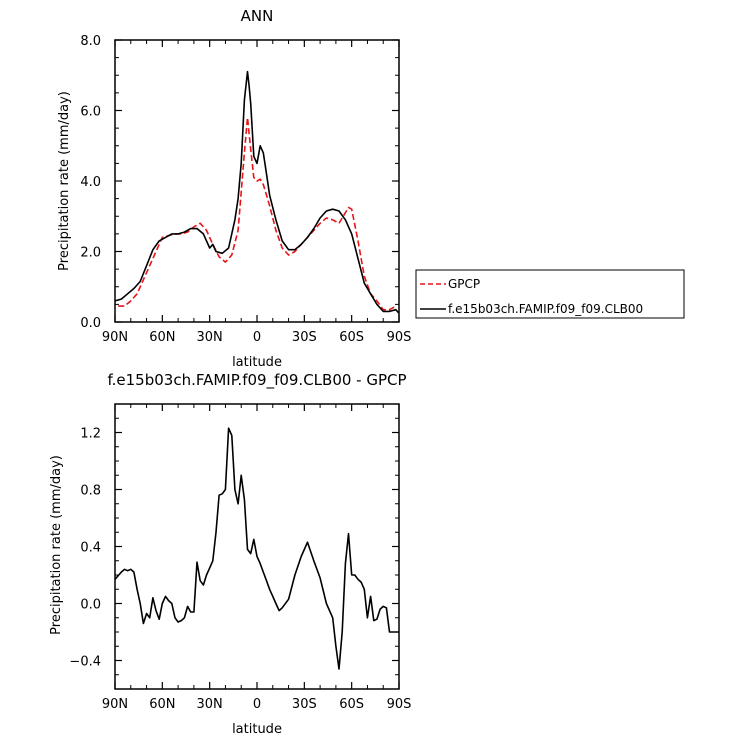 This screenshot has width=732, height=741. Describe the element at coordinates (256, 380) in the screenshot. I see `panel2-title: f.e15b03ch.FAMIP.f09_f09.CLB00 - GPCP` at that location.